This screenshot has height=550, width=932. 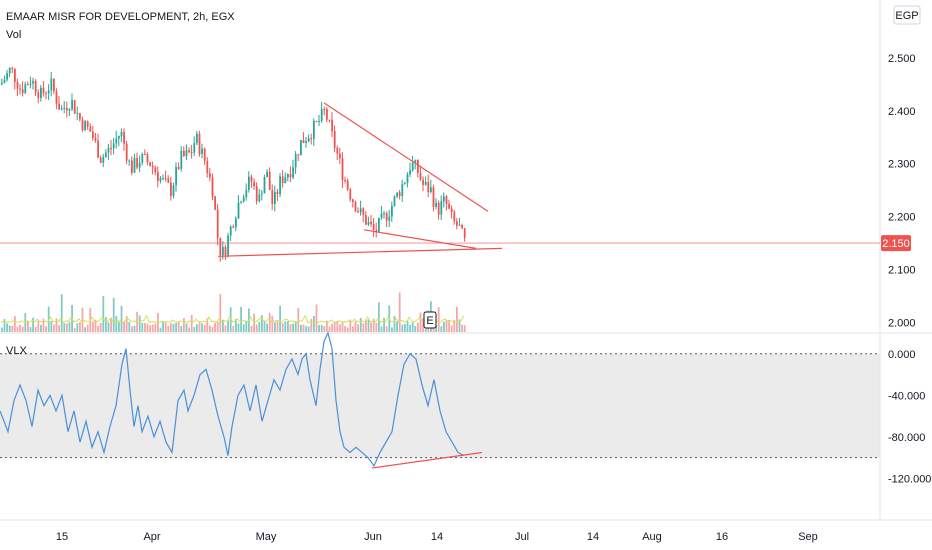 I want to click on time-tick-label: 14, so click(x=593, y=537).